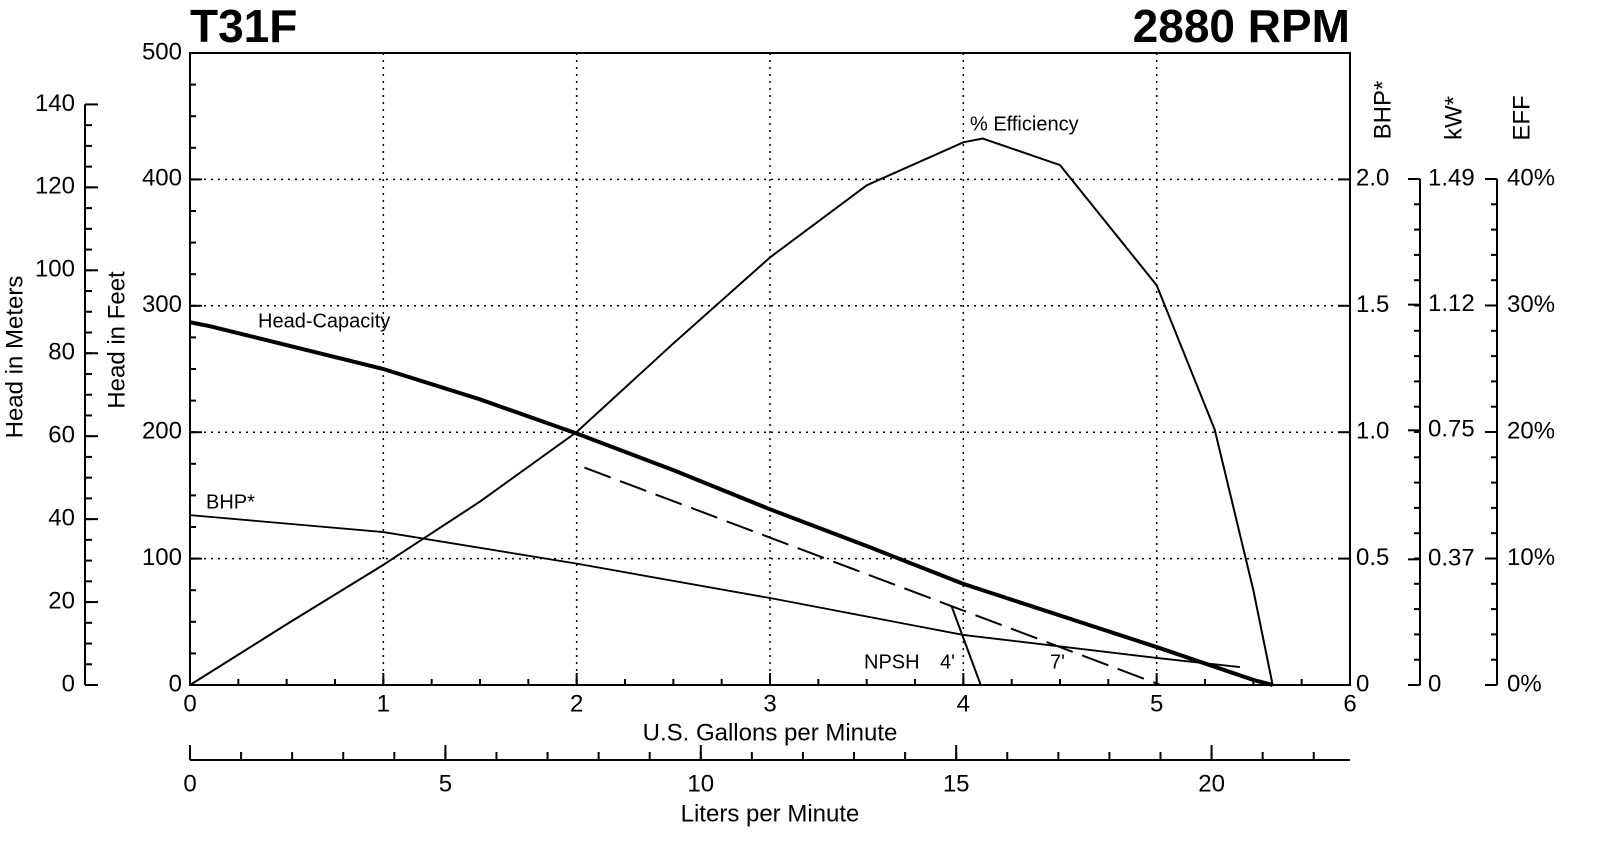 This screenshot has width=1608, height=860. I want to click on series-label: % Efficiency, so click(1024, 124).